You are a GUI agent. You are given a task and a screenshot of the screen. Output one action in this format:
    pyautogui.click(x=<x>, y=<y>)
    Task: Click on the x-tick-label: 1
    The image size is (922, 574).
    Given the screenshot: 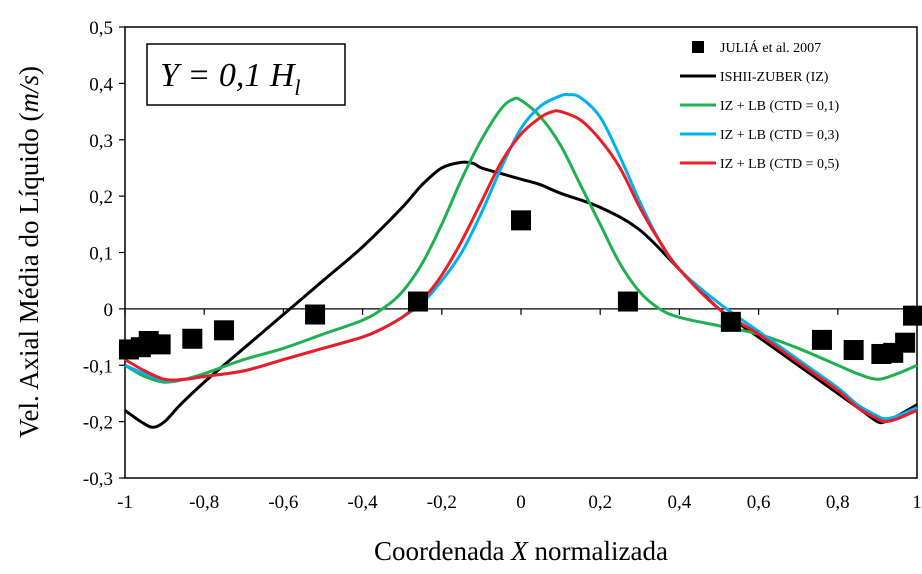 What is the action you would take?
    pyautogui.click(x=917, y=502)
    